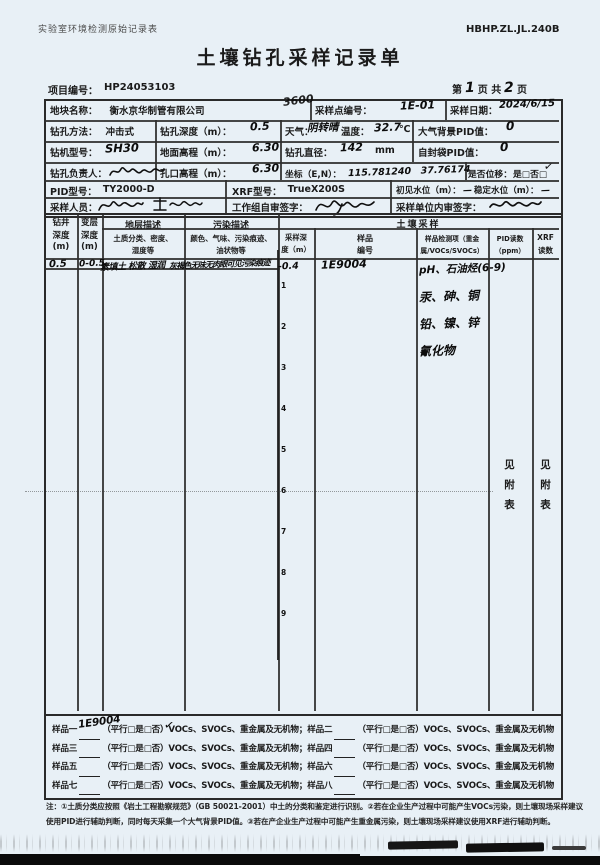 The image size is (600, 865). What do you see at coordinates (132, 267) in the screenshot?
I see `strata-cell-handwritten: 素填土 松散 湿润` at bounding box center [132, 267].